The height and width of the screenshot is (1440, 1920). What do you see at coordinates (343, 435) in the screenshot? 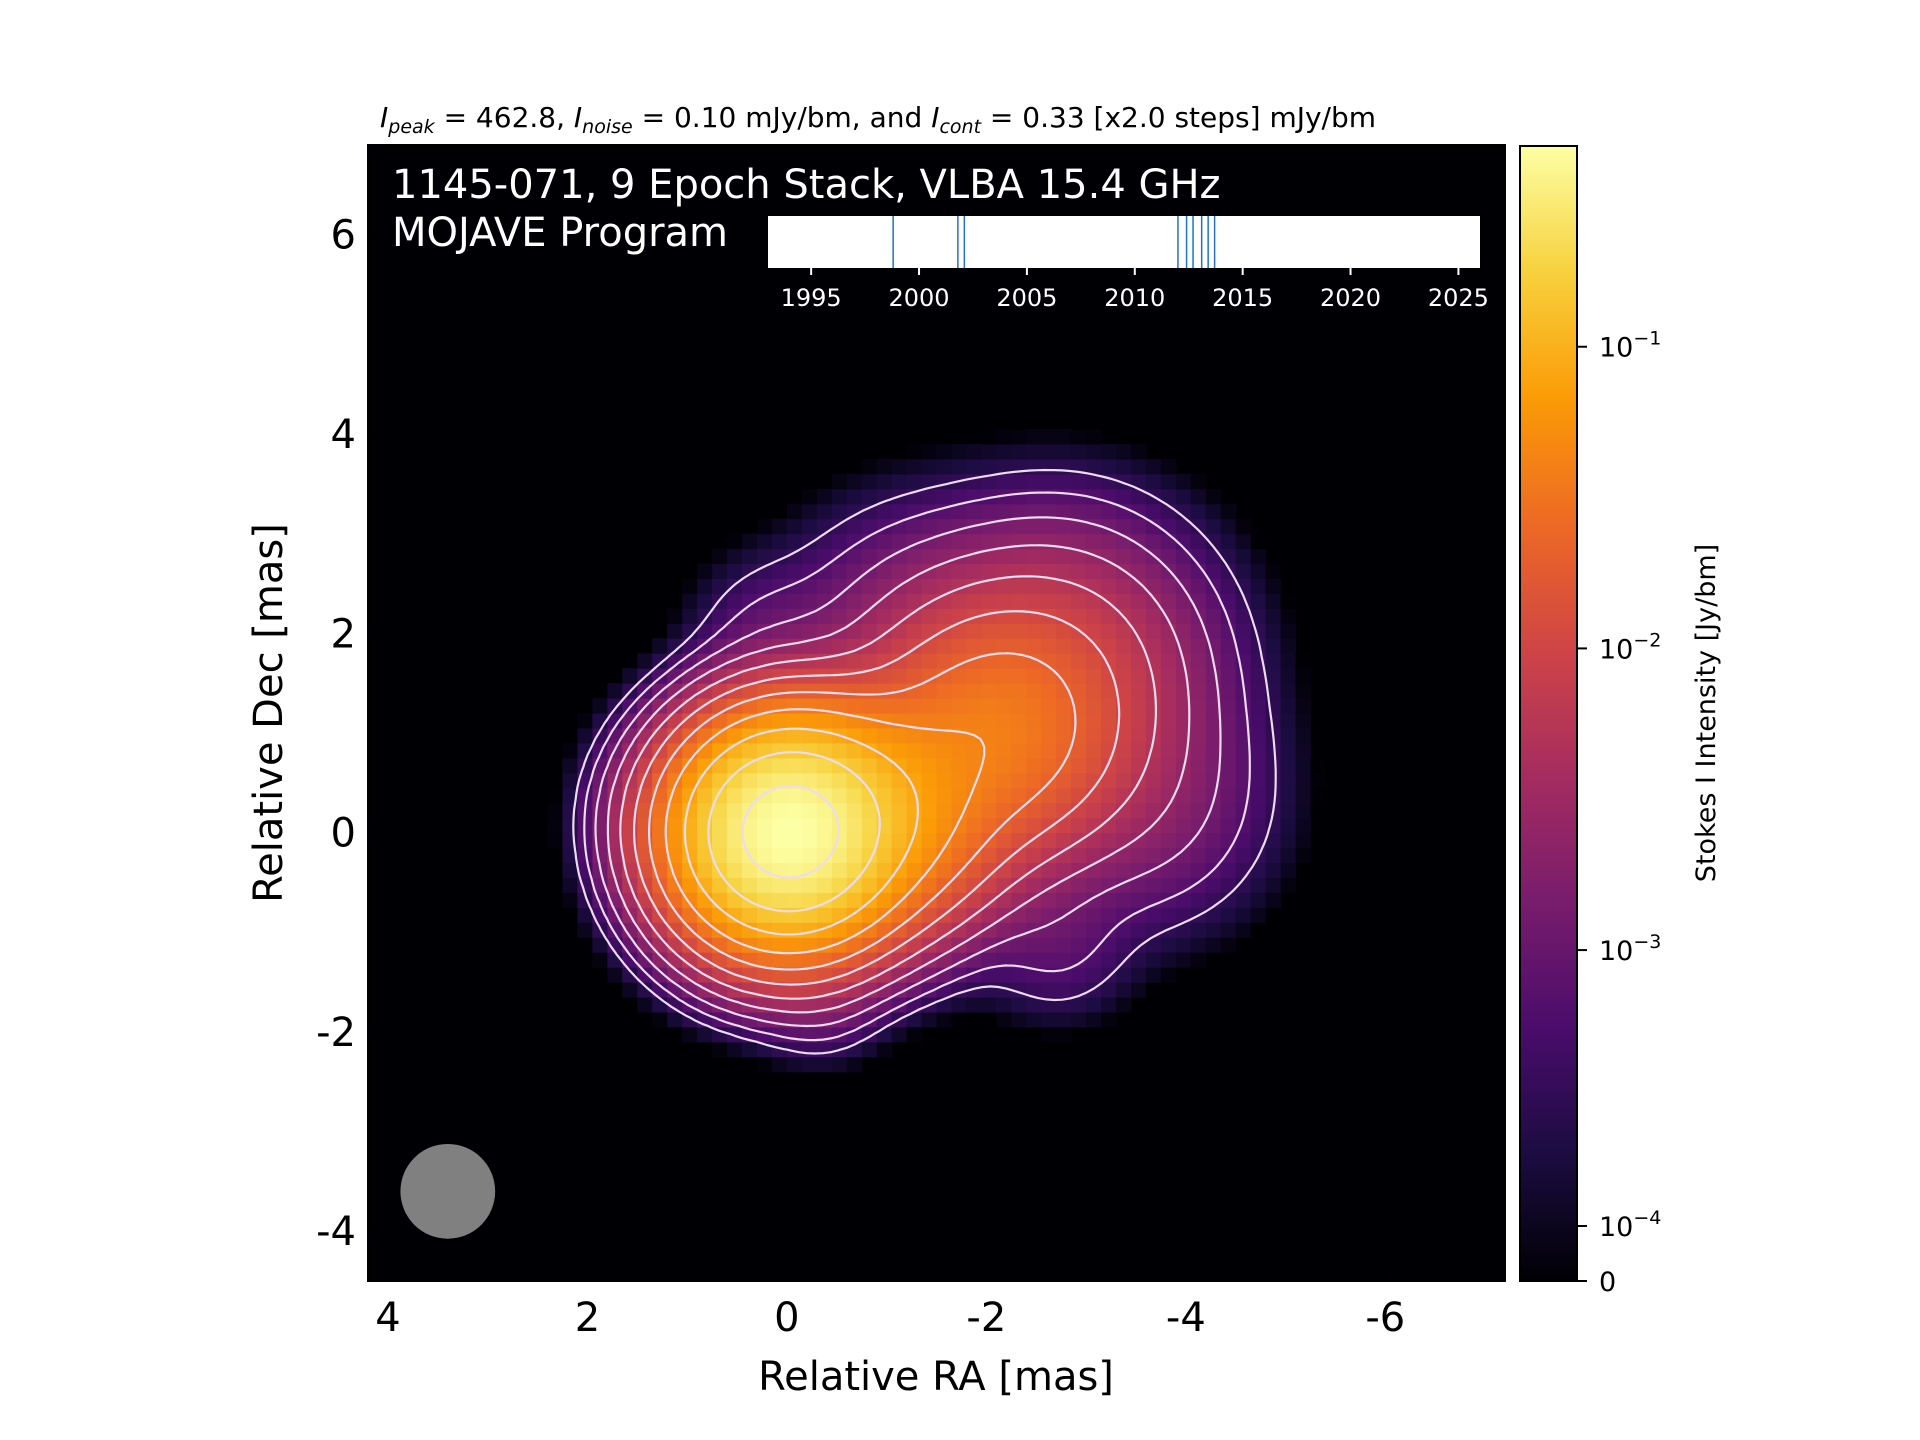
I see `y-tick-label: 4` at bounding box center [343, 435].